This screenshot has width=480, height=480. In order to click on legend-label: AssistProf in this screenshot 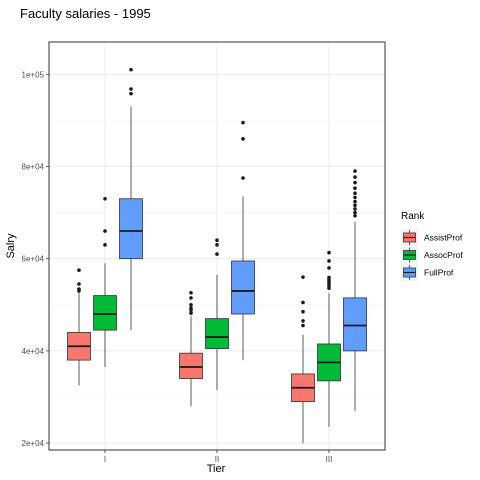, I will do `click(443, 238)`.